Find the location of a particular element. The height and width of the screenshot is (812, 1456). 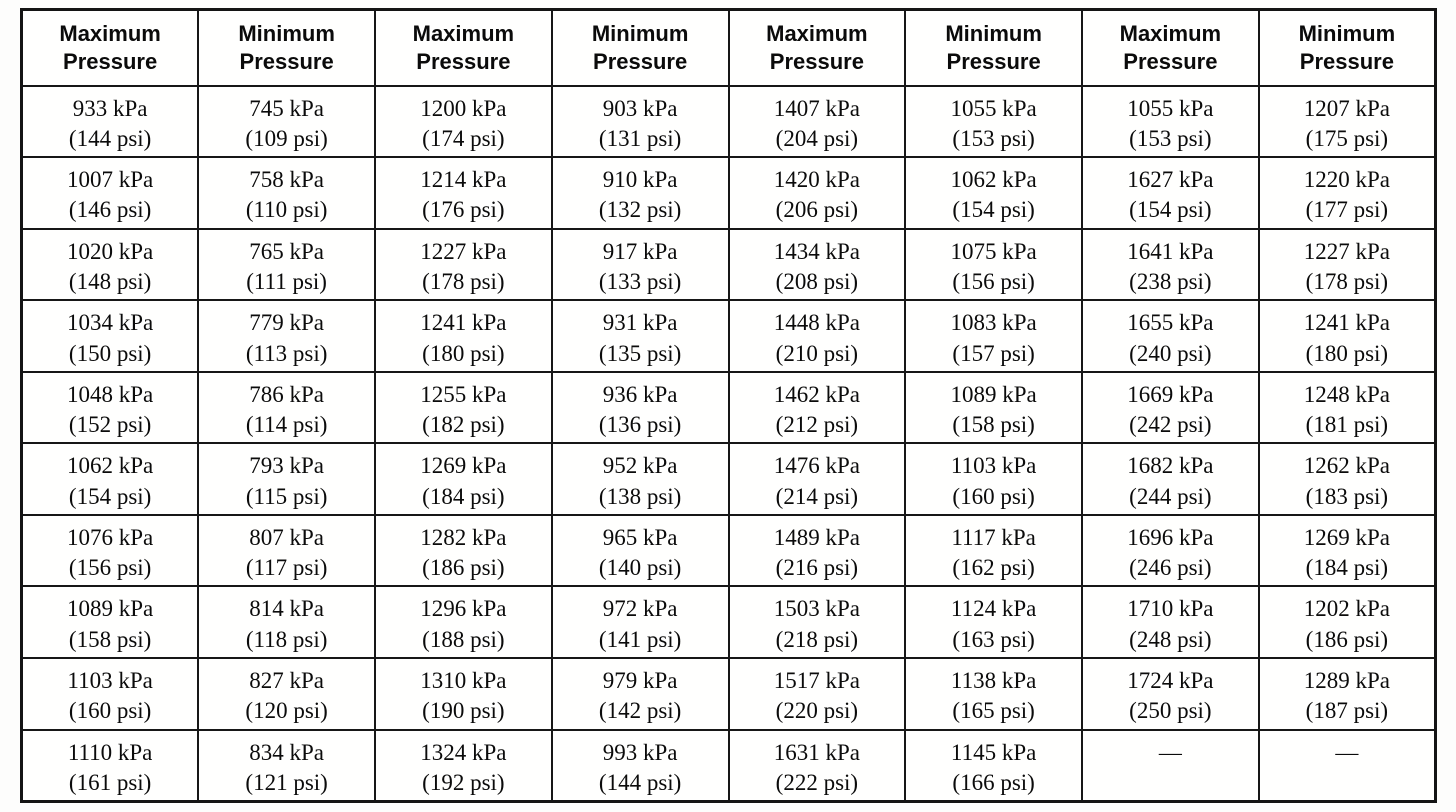

table-cell: 1248 kPa (181 psi) is located at coordinates (1347, 407).